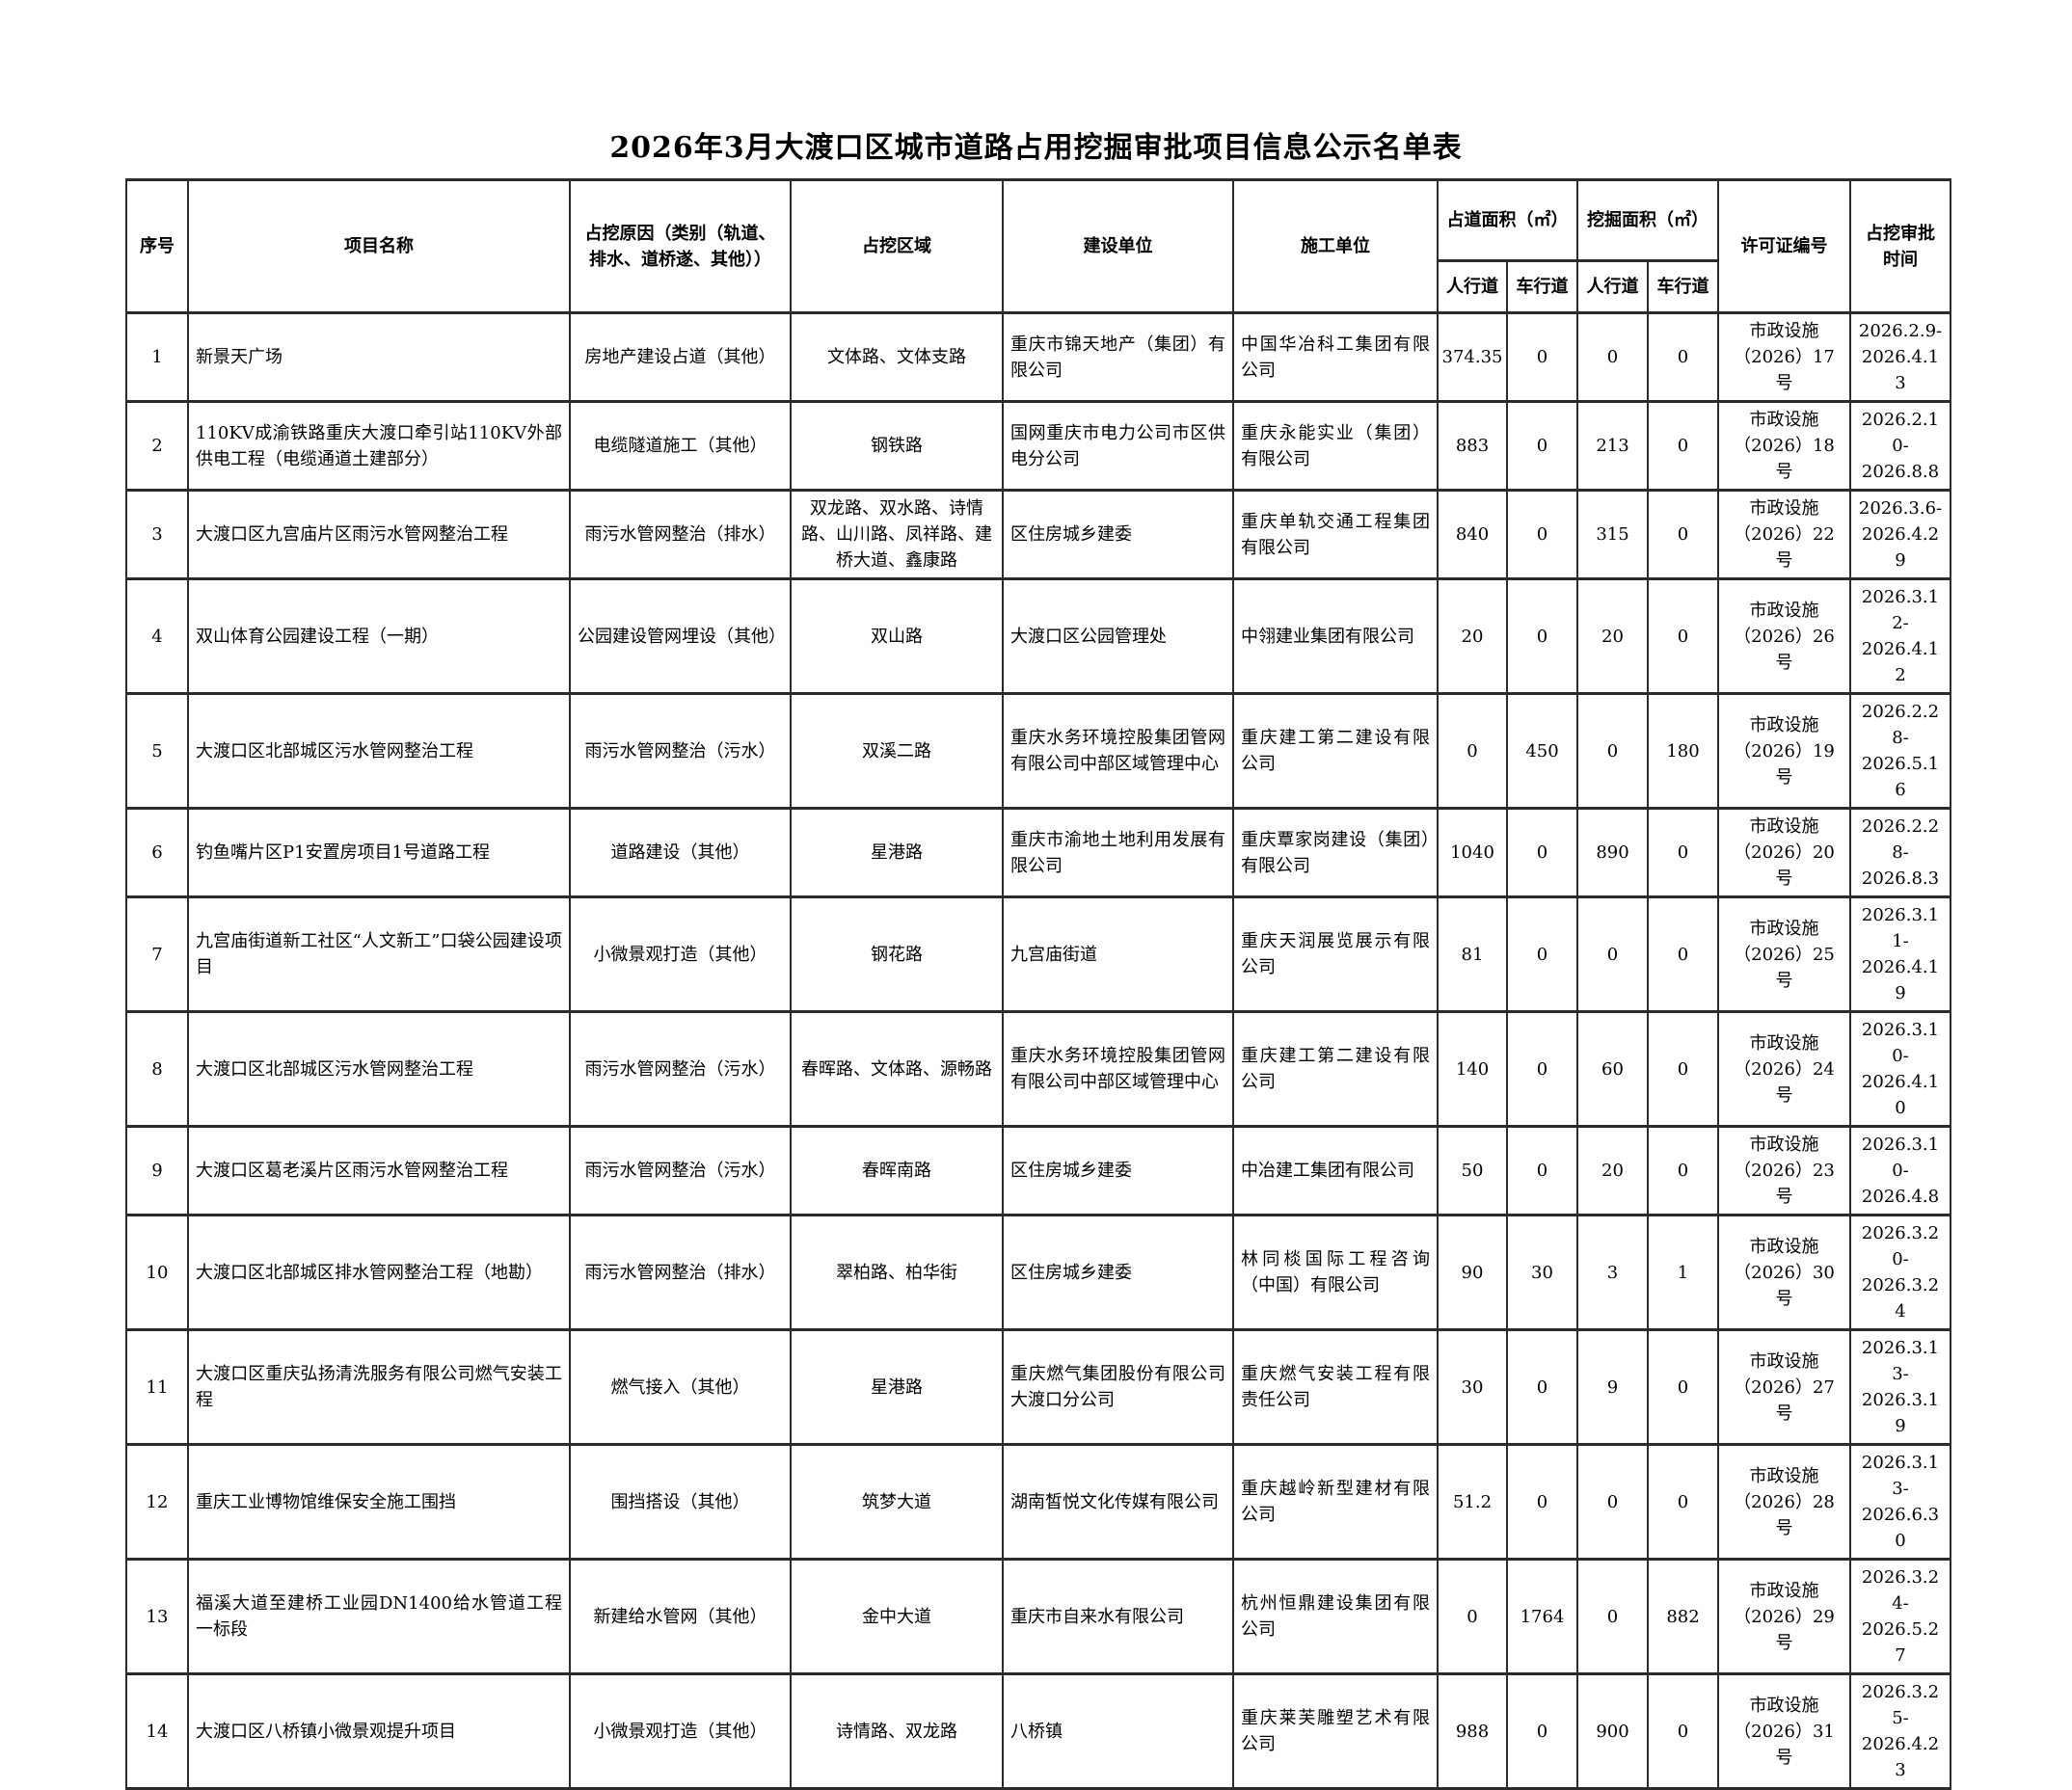 This screenshot has height=1790, width=2072. I want to click on cell-contractor: 中冶建工集团有限公司, so click(1335, 1170).